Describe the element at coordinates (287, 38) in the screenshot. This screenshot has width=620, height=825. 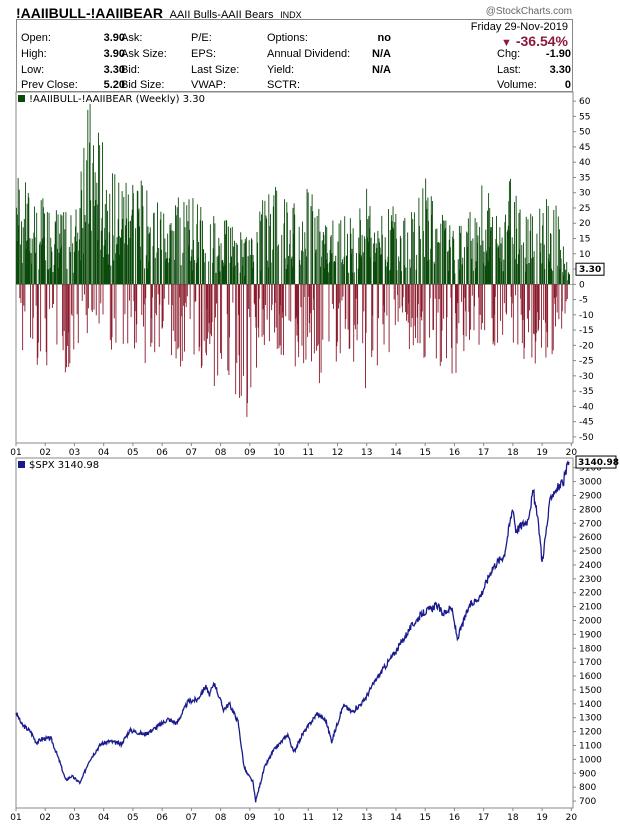
I see `quote-label: Options:` at that location.